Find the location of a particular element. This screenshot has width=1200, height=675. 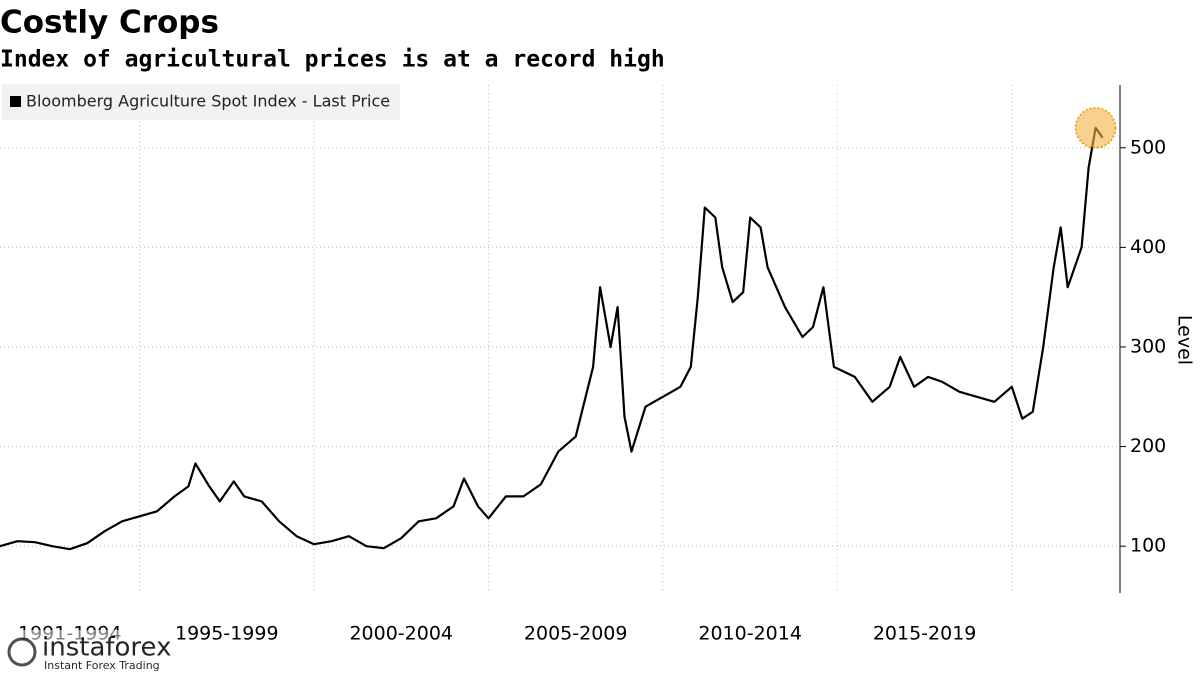

watermark-logo is located at coordinates (22, 652).